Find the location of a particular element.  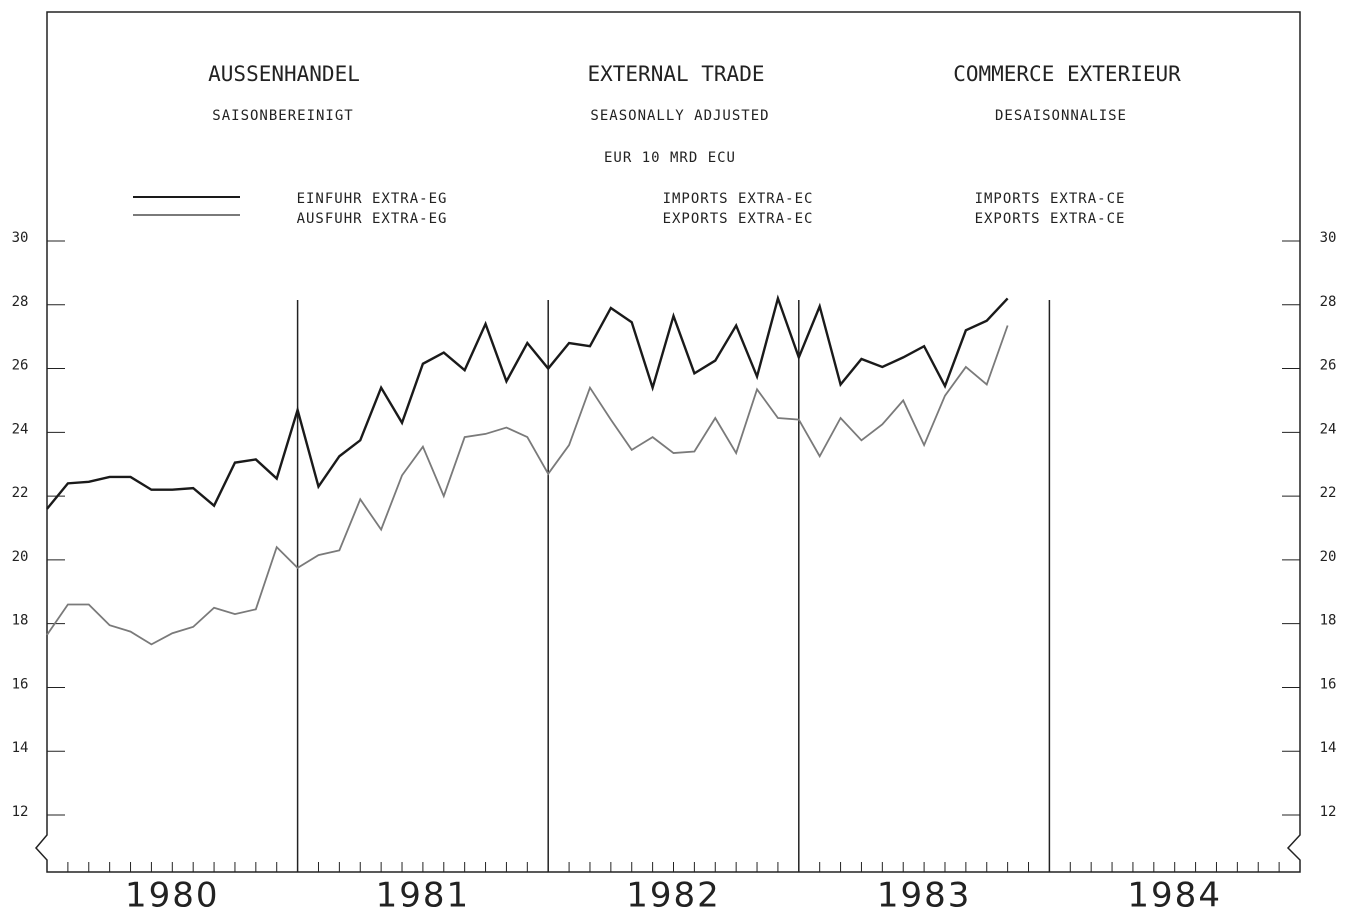

y-tick-label-right: 20 is located at coordinates (1328, 557).